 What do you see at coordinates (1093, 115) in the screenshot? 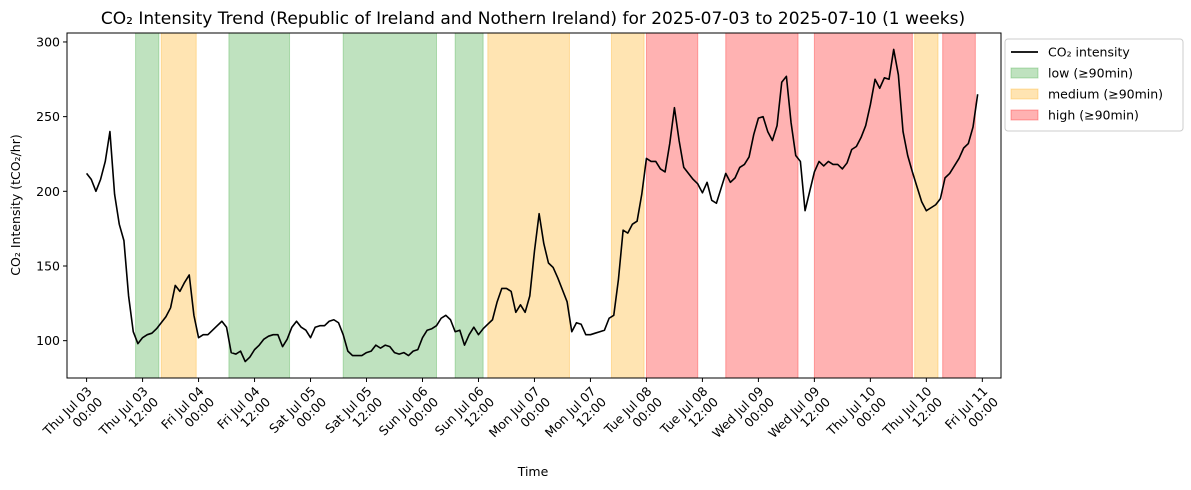
I see `legend-label: high (≥90min)` at bounding box center [1093, 115].